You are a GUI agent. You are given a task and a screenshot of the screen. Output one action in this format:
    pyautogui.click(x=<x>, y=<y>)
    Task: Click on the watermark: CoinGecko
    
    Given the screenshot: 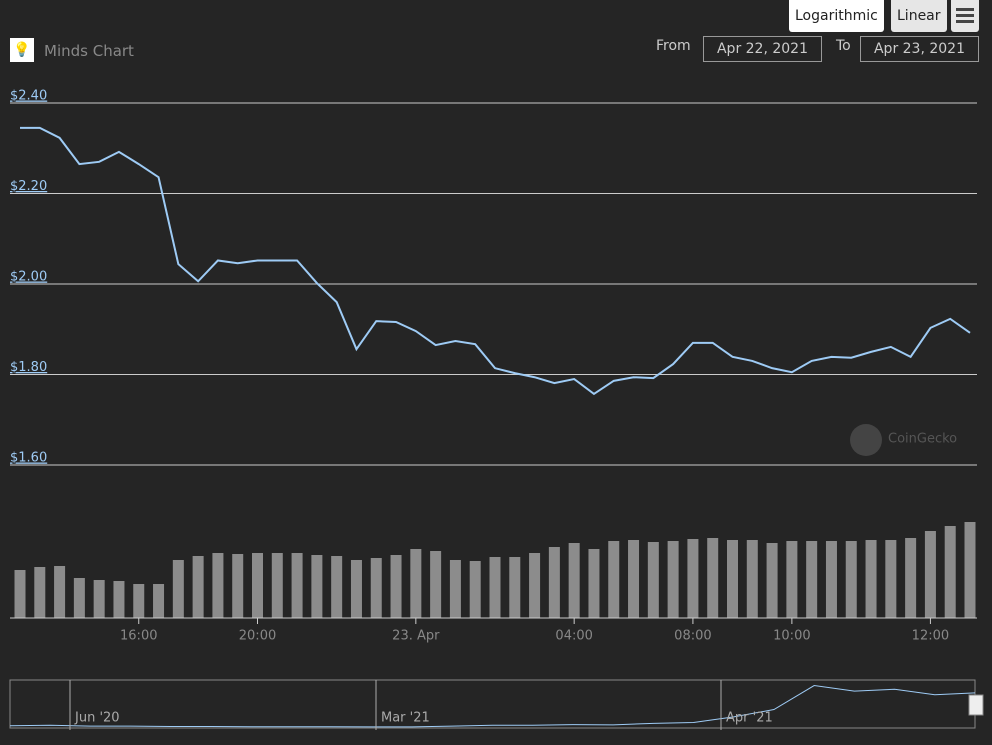 What is the action you would take?
    pyautogui.click(x=922, y=439)
    